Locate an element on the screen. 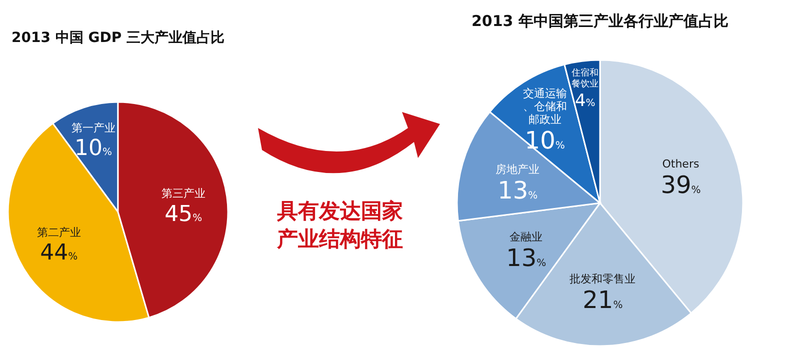 The width and height of the screenshot is (789, 354). text: 具有发达国家产业结构特征 is located at coordinates (339, 225).